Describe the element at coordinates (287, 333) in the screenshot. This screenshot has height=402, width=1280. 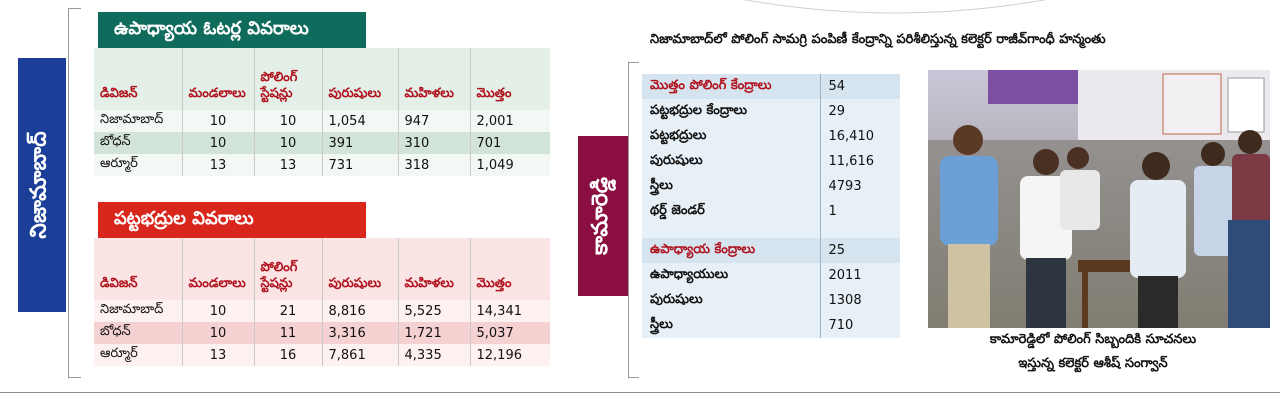
I see `cell-polling-stations: 11` at that location.